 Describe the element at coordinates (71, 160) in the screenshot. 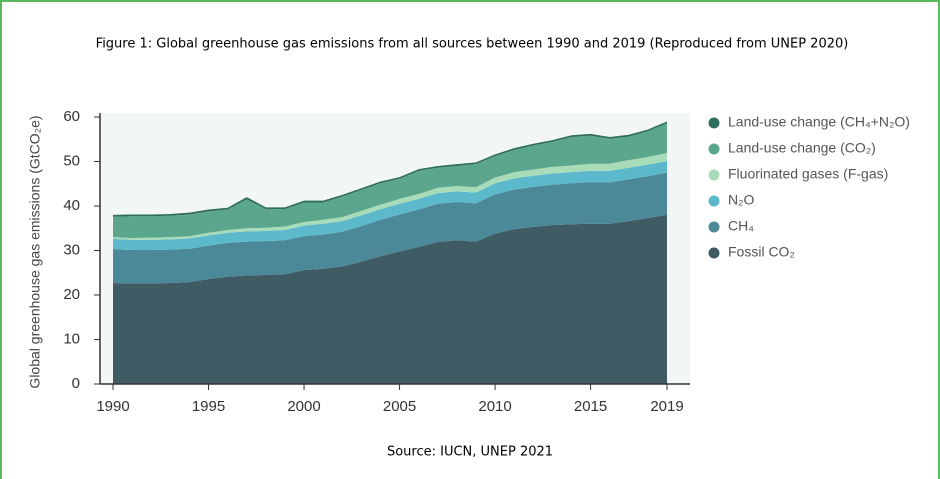

I see `y-tick-label: 50` at that location.